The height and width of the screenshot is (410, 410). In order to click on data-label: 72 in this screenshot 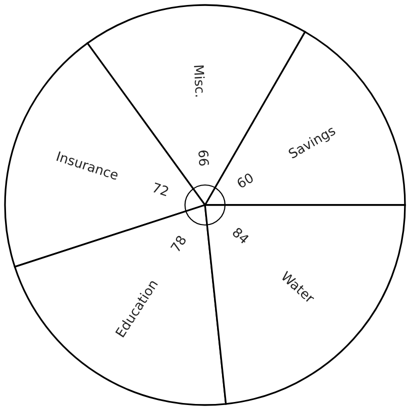, I will do `click(160, 189)`.